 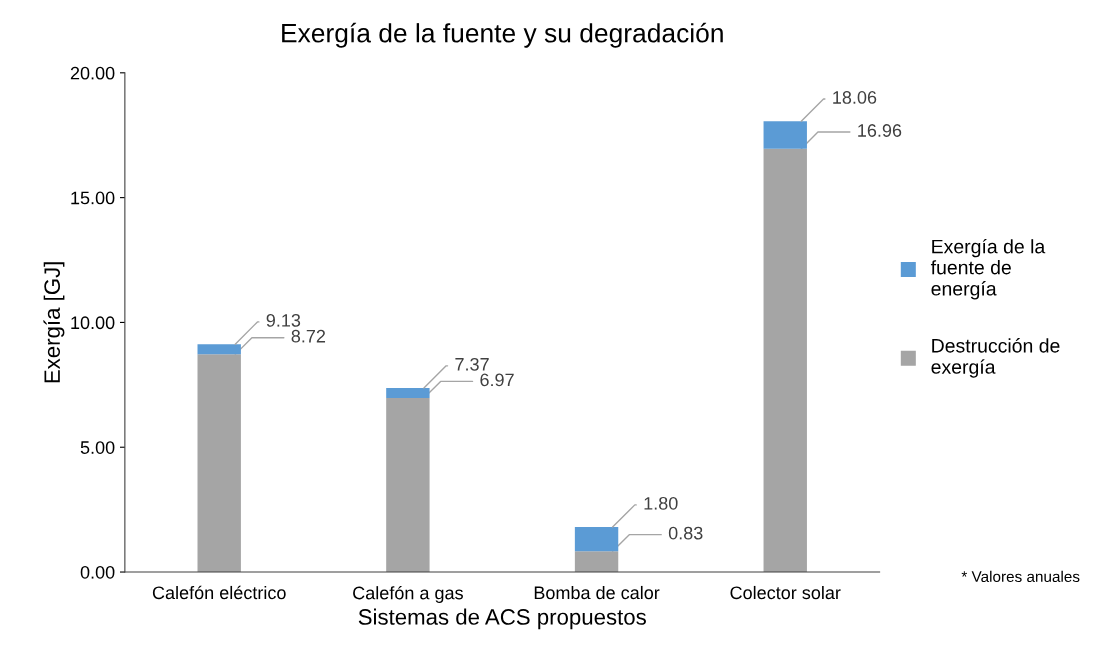 What do you see at coordinates (785, 592) in the screenshot?
I see `x-tick-label: Colector solar` at bounding box center [785, 592].